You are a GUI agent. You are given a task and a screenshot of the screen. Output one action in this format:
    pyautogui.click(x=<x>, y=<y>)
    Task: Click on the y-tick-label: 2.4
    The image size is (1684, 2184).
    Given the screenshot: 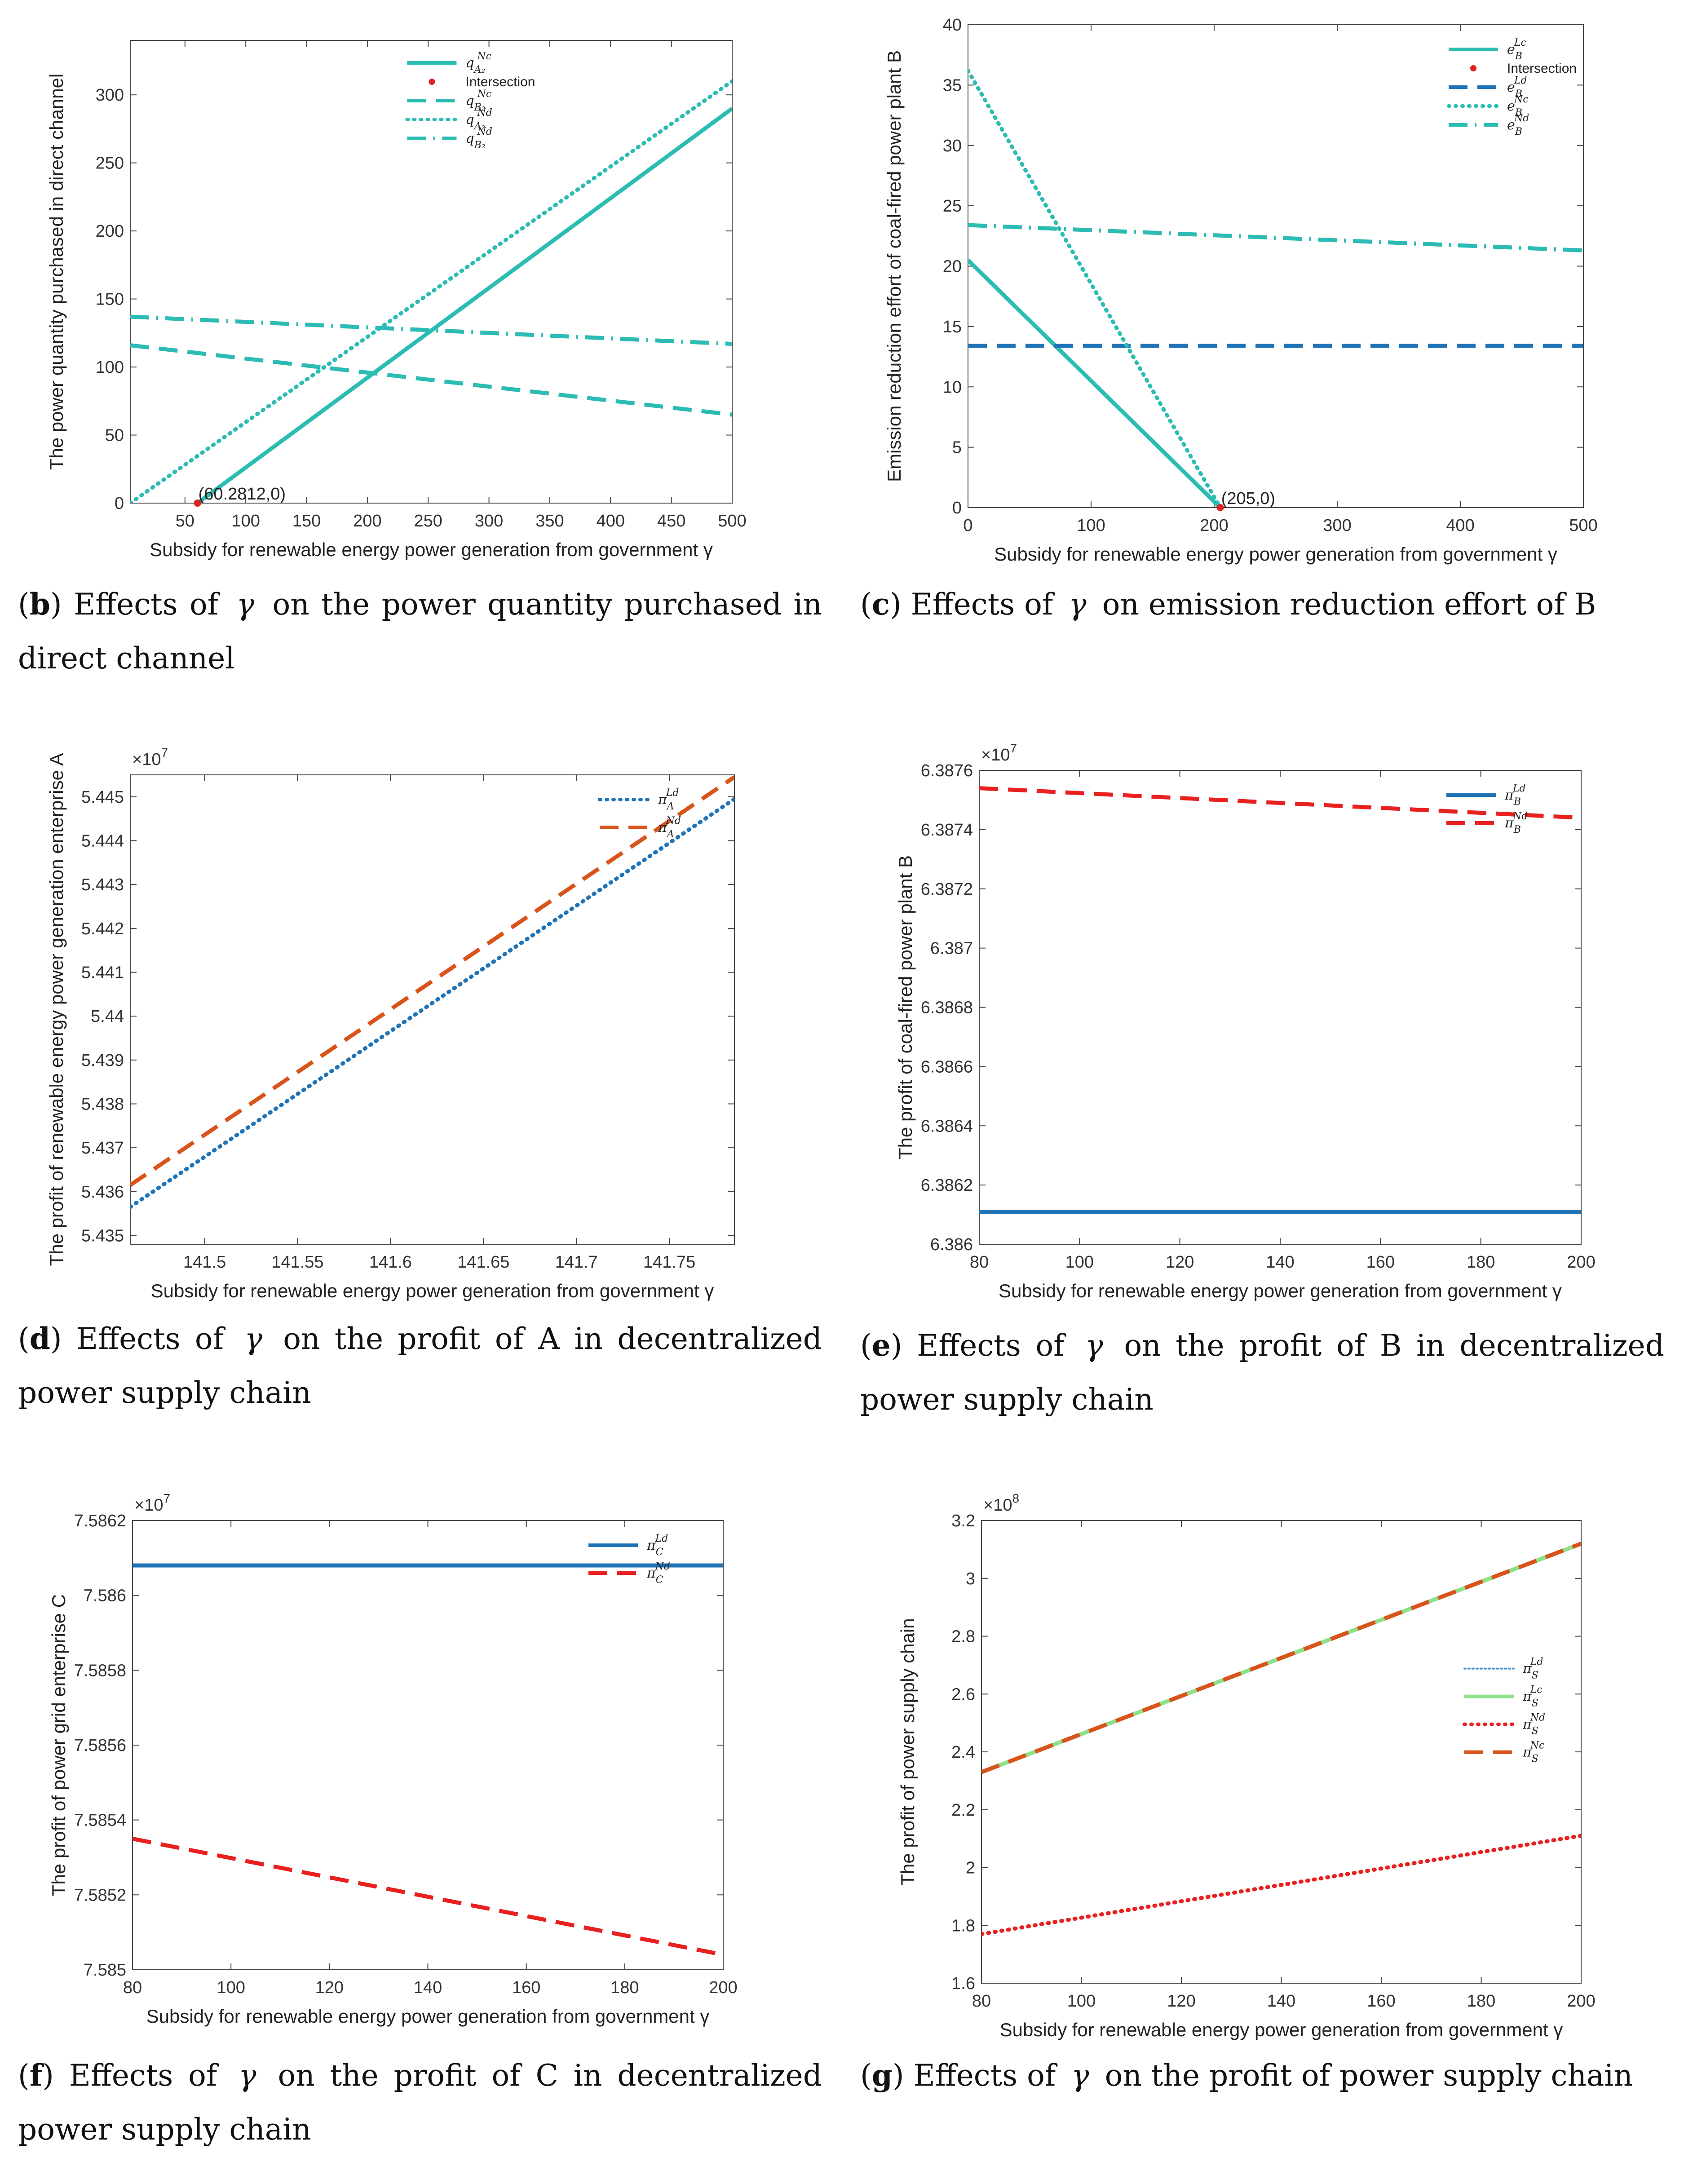 What is the action you would take?
    pyautogui.click(x=963, y=1753)
    